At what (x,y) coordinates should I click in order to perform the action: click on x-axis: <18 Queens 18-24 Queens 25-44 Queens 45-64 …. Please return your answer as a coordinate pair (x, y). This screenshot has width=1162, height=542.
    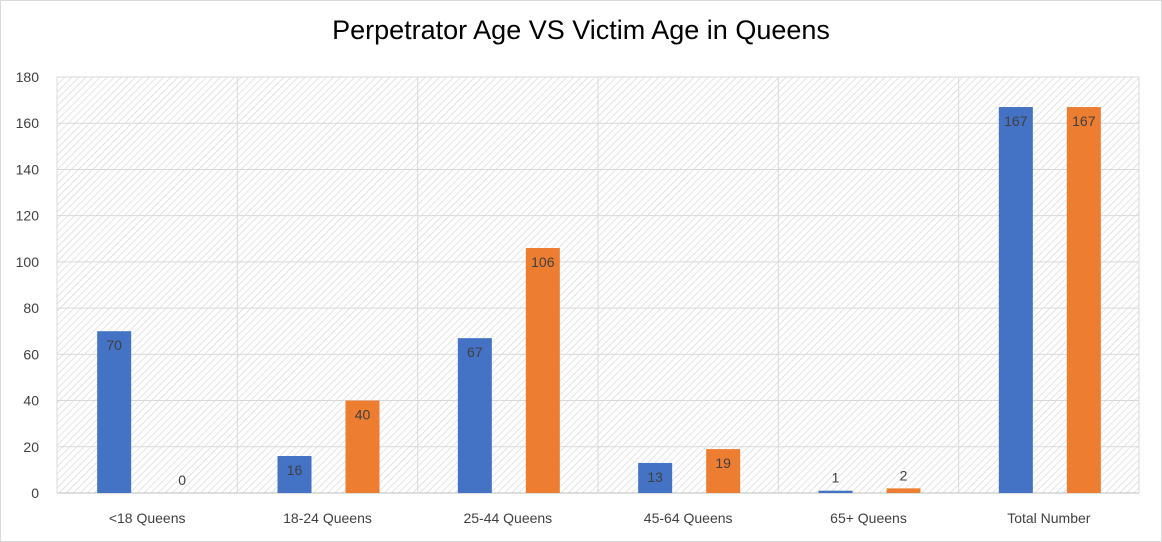
    Looking at the image, I should click on (600, 518).